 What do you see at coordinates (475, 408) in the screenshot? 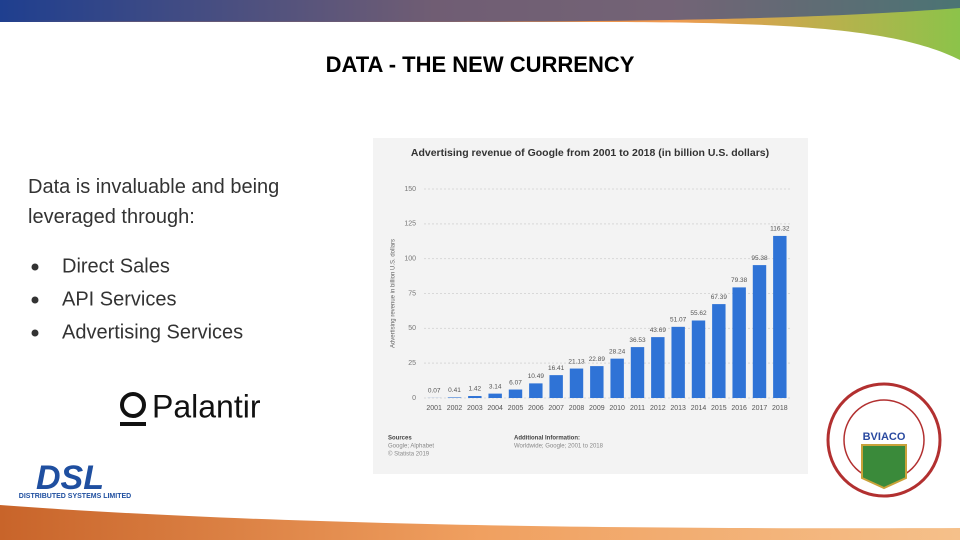
I see `x-tick-label: 2003` at bounding box center [475, 408].